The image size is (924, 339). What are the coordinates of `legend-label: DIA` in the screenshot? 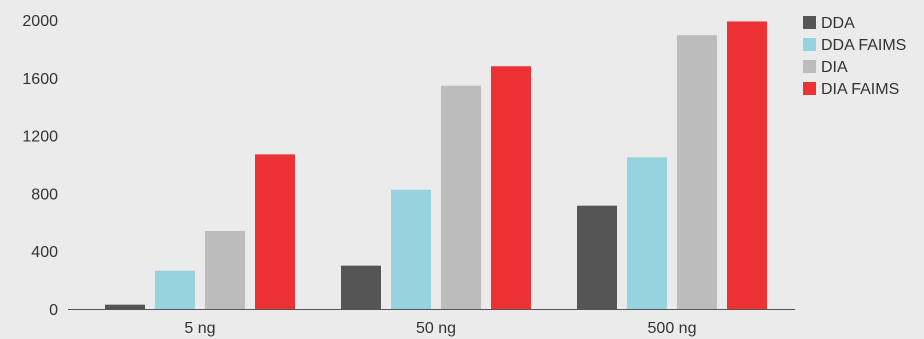 It's located at (834, 67).